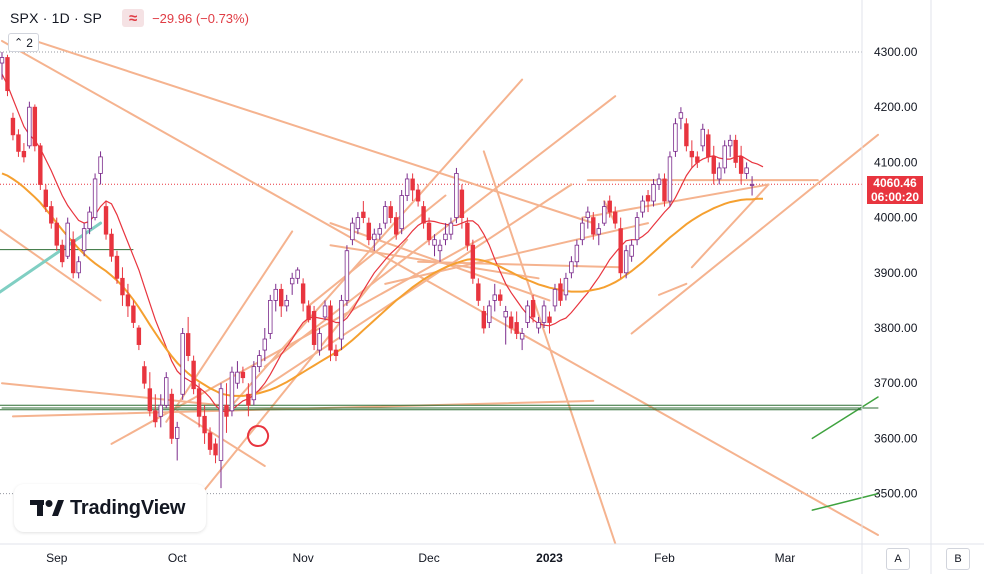  What do you see at coordinates (258, 436) in the screenshot?
I see `lightbulb-icon` at bounding box center [258, 436].